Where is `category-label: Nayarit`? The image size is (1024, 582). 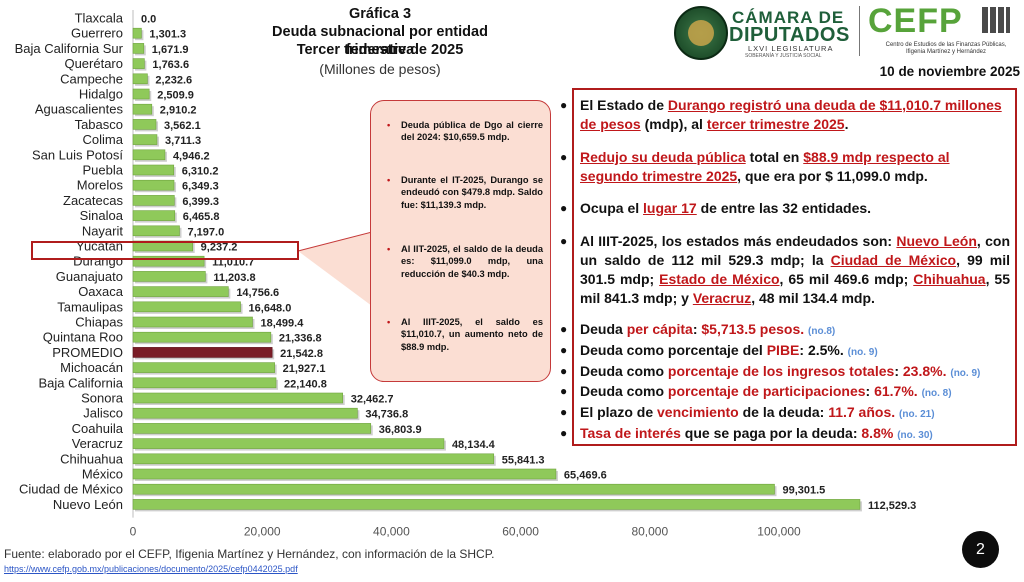 category-label: Nayarit is located at coordinates (103, 230).